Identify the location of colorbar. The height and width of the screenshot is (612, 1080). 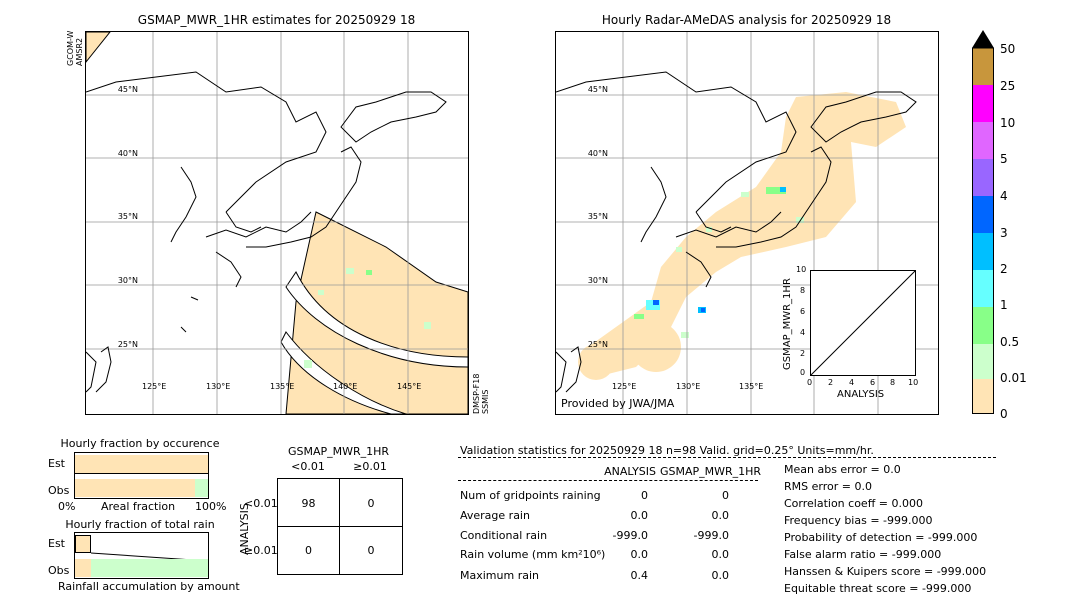
(983, 222).